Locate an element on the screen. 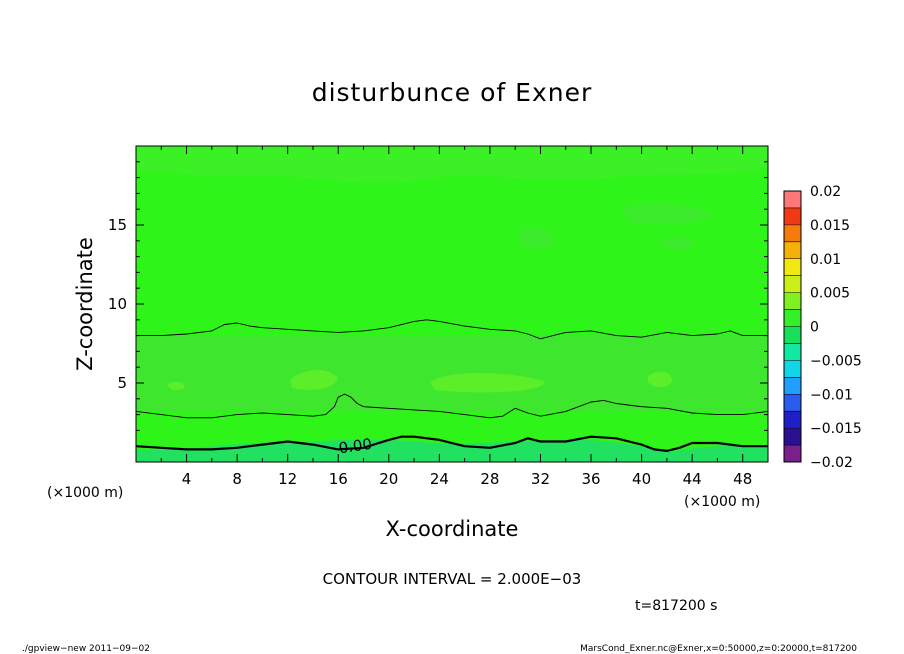 This screenshot has width=904, height=654. contour-interval-text: CONTOUR INTERVAL = 2.000E−03 is located at coordinates (452, 579).